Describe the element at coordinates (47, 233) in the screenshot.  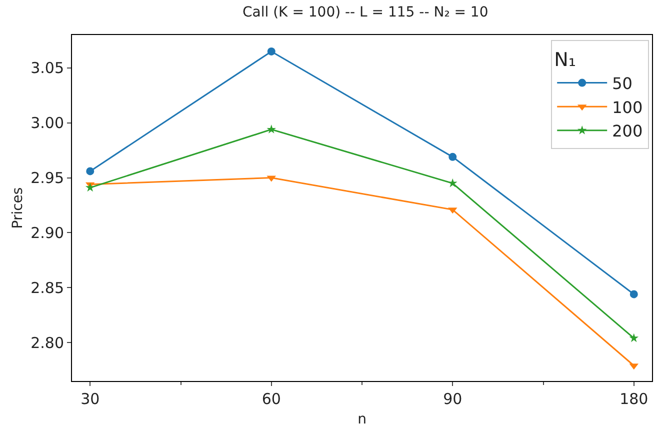
I see `y-tick-label: 2.90` at that location.